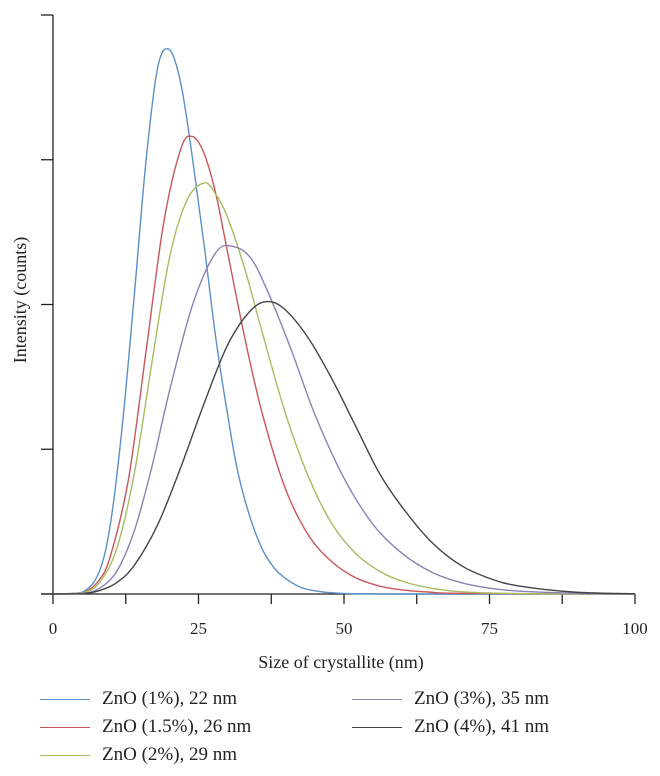 This screenshot has width=660, height=776. What do you see at coordinates (198, 628) in the screenshot?
I see `x-tick-label-1: 25` at bounding box center [198, 628].